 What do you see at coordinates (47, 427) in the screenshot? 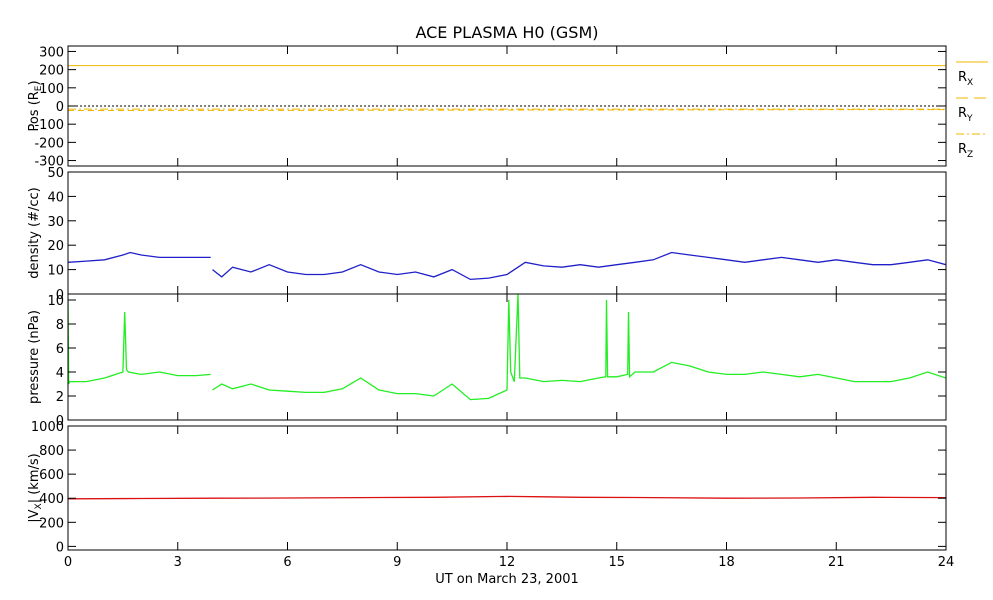
I see `y-tick-label: 1000` at bounding box center [47, 427].